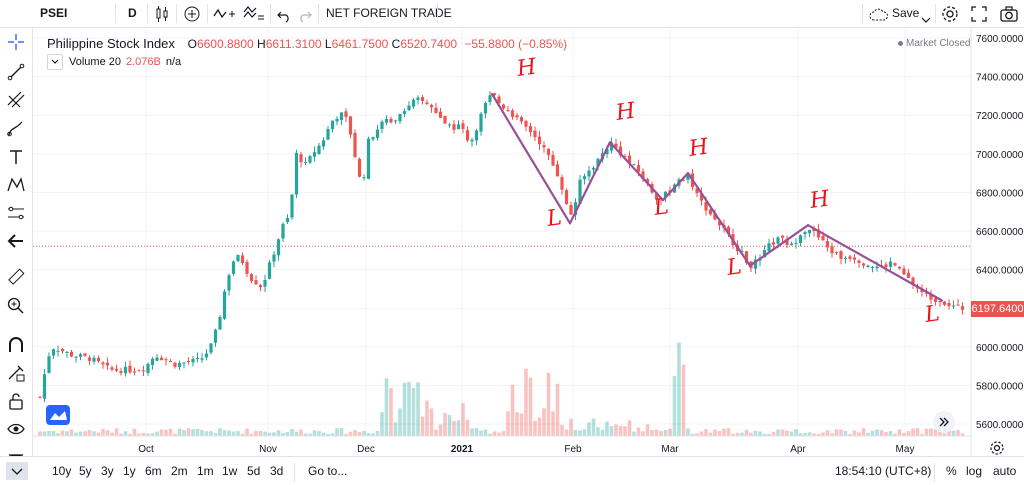  What do you see at coordinates (16, 241) in the screenshot?
I see `back-arrow-icon` at bounding box center [16, 241].